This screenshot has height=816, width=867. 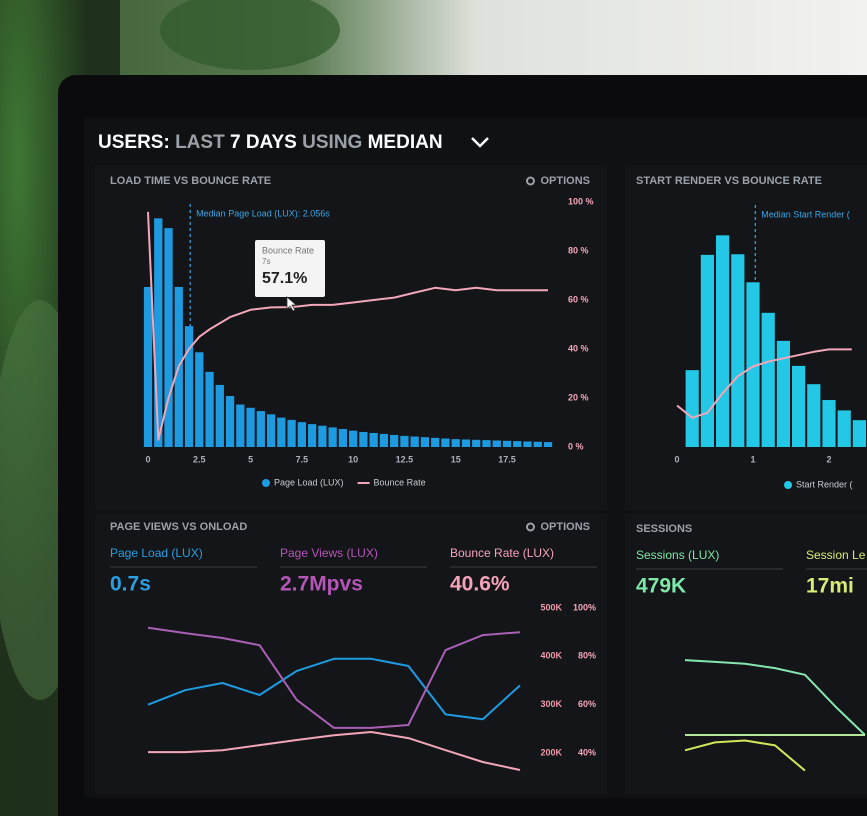 What do you see at coordinates (321, 584) in the screenshot?
I see `kpi-value: 2.7Mpvs` at bounding box center [321, 584].